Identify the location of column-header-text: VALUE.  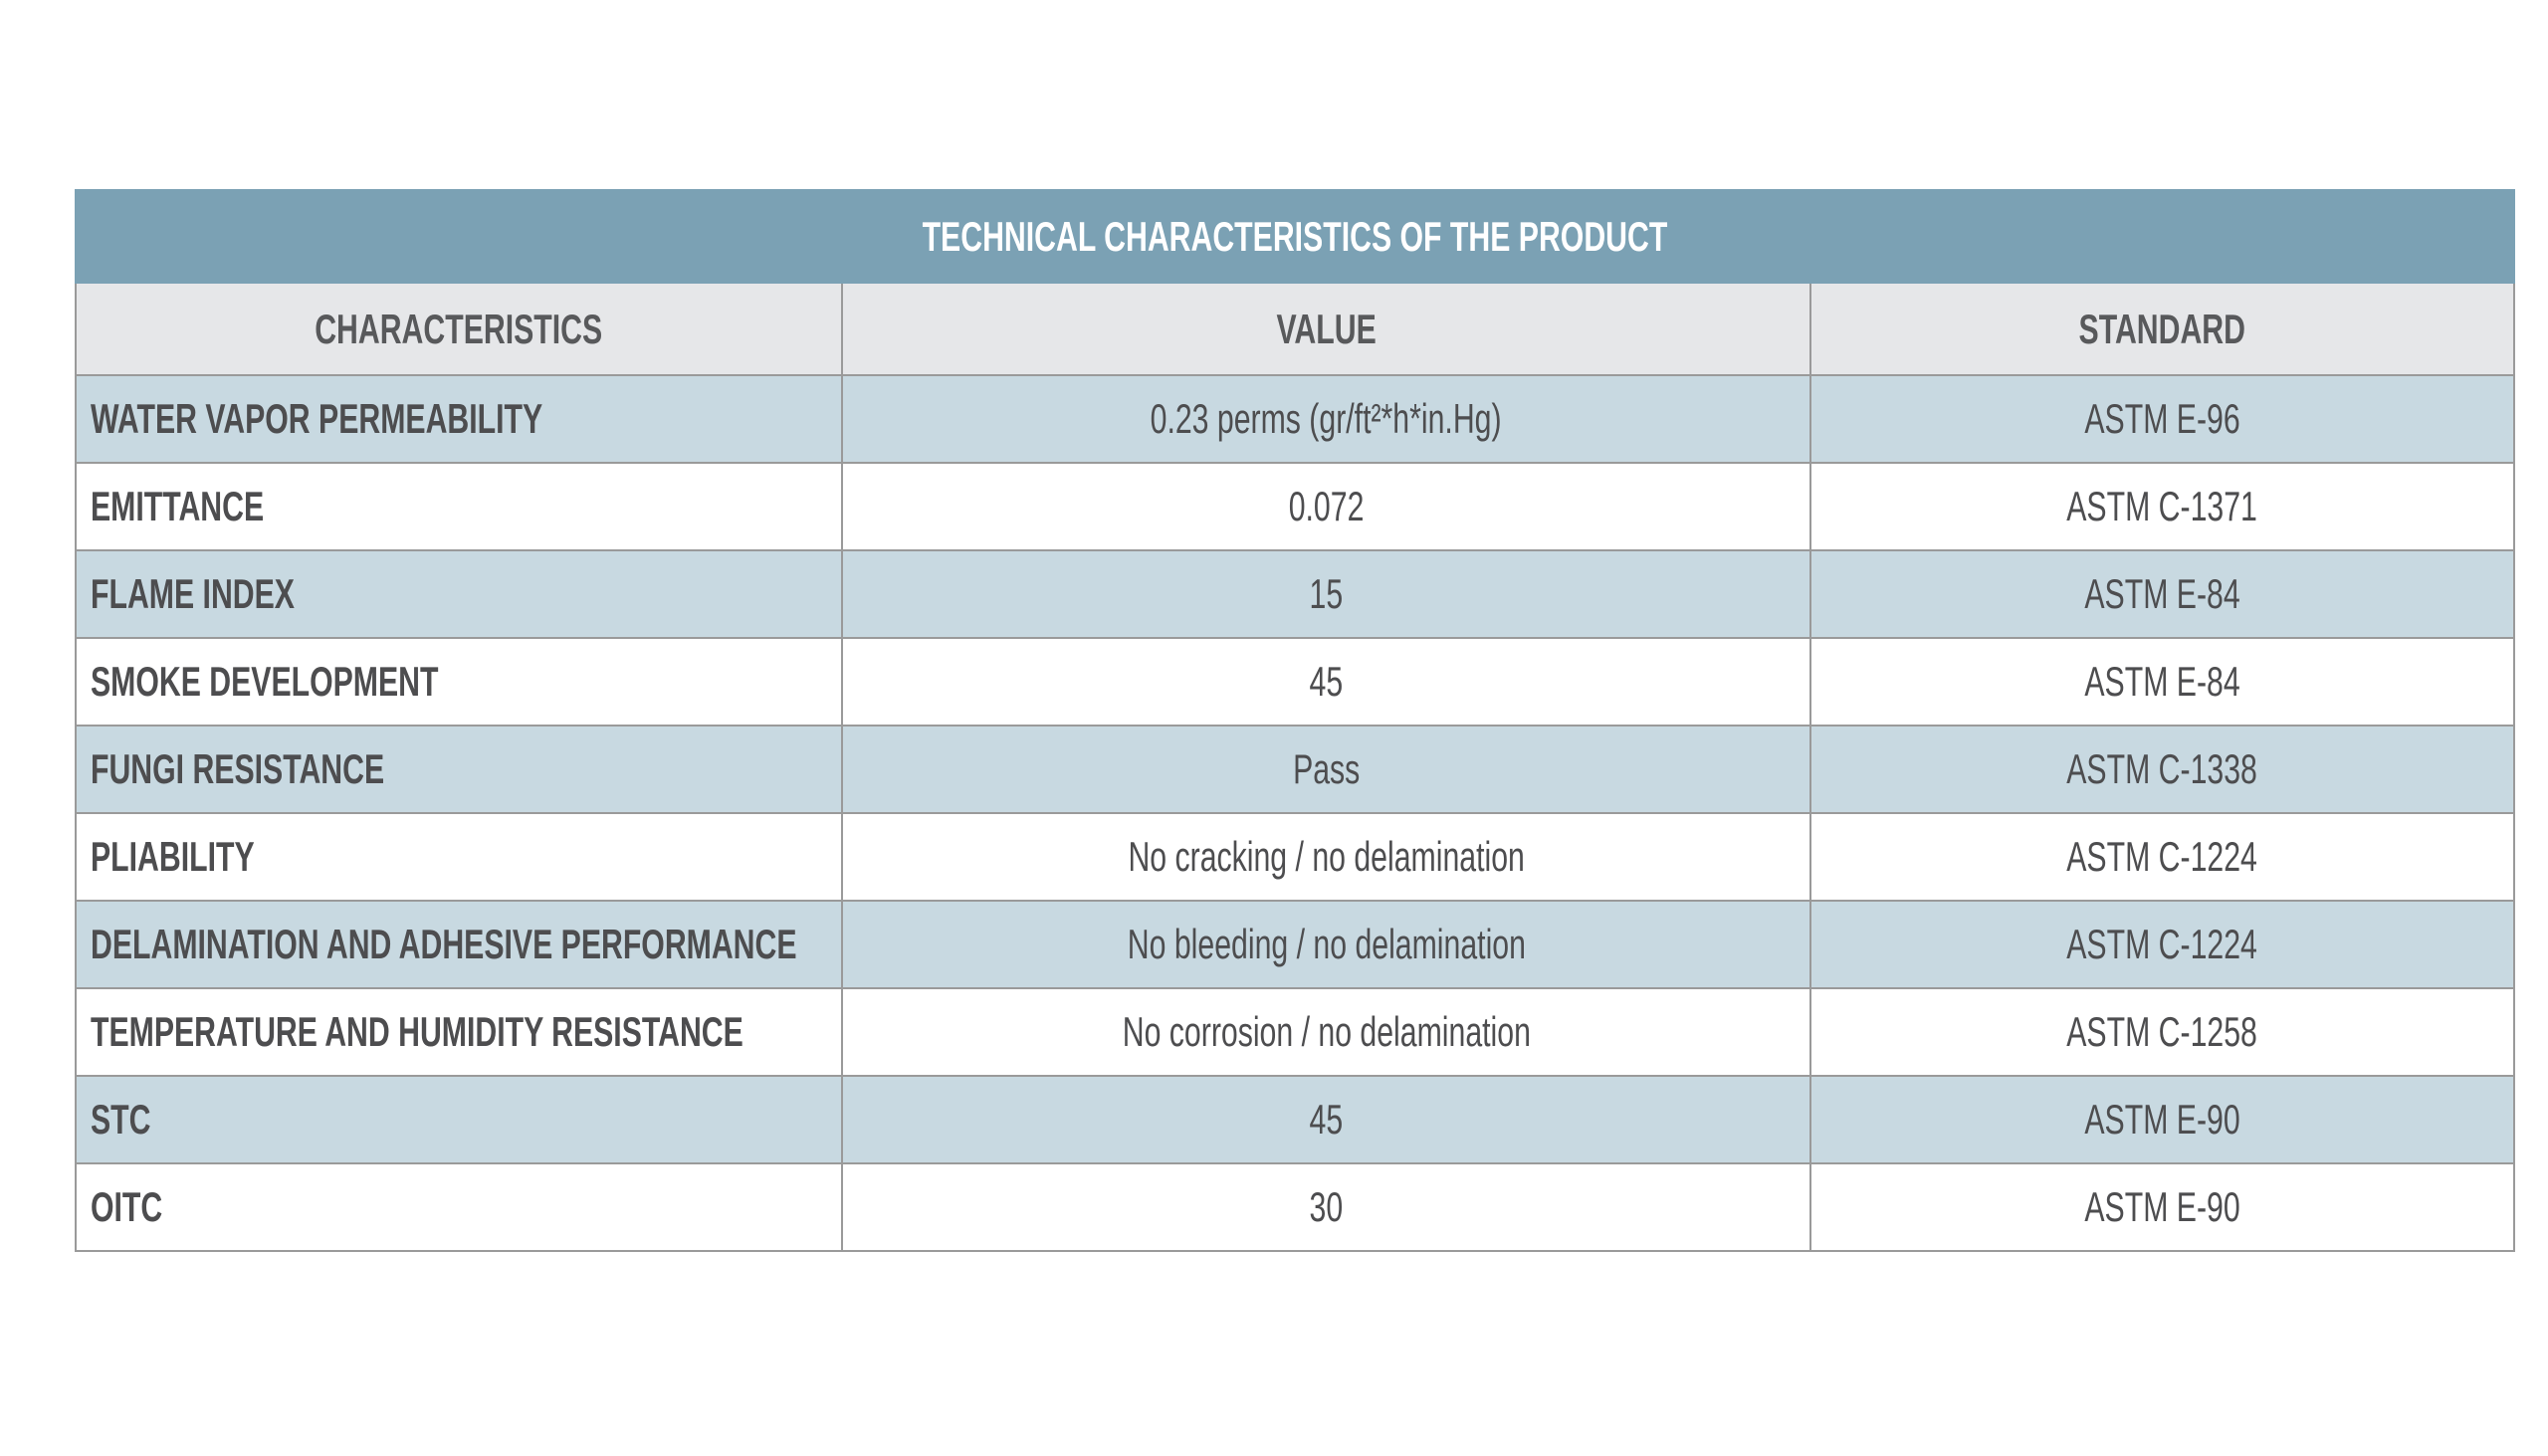
(1326, 328).